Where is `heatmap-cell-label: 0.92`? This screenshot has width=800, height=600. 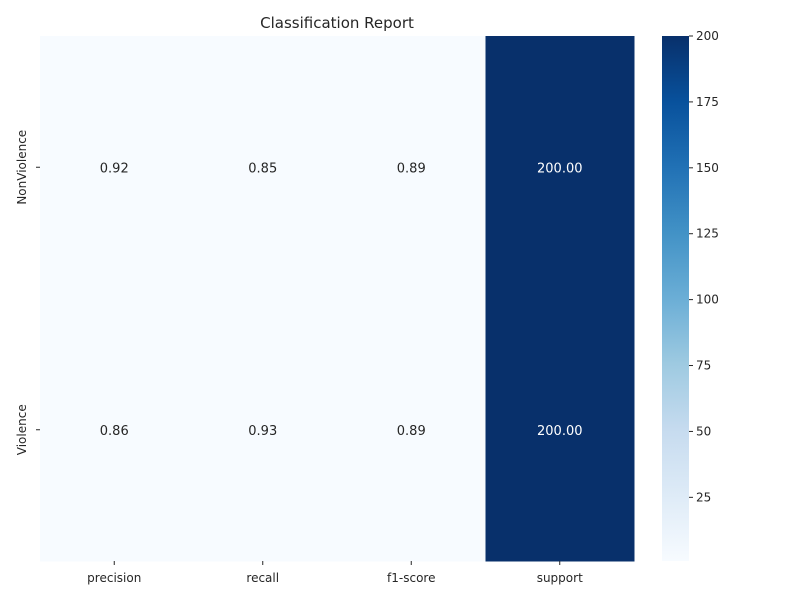 heatmap-cell-label: 0.92 is located at coordinates (114, 168).